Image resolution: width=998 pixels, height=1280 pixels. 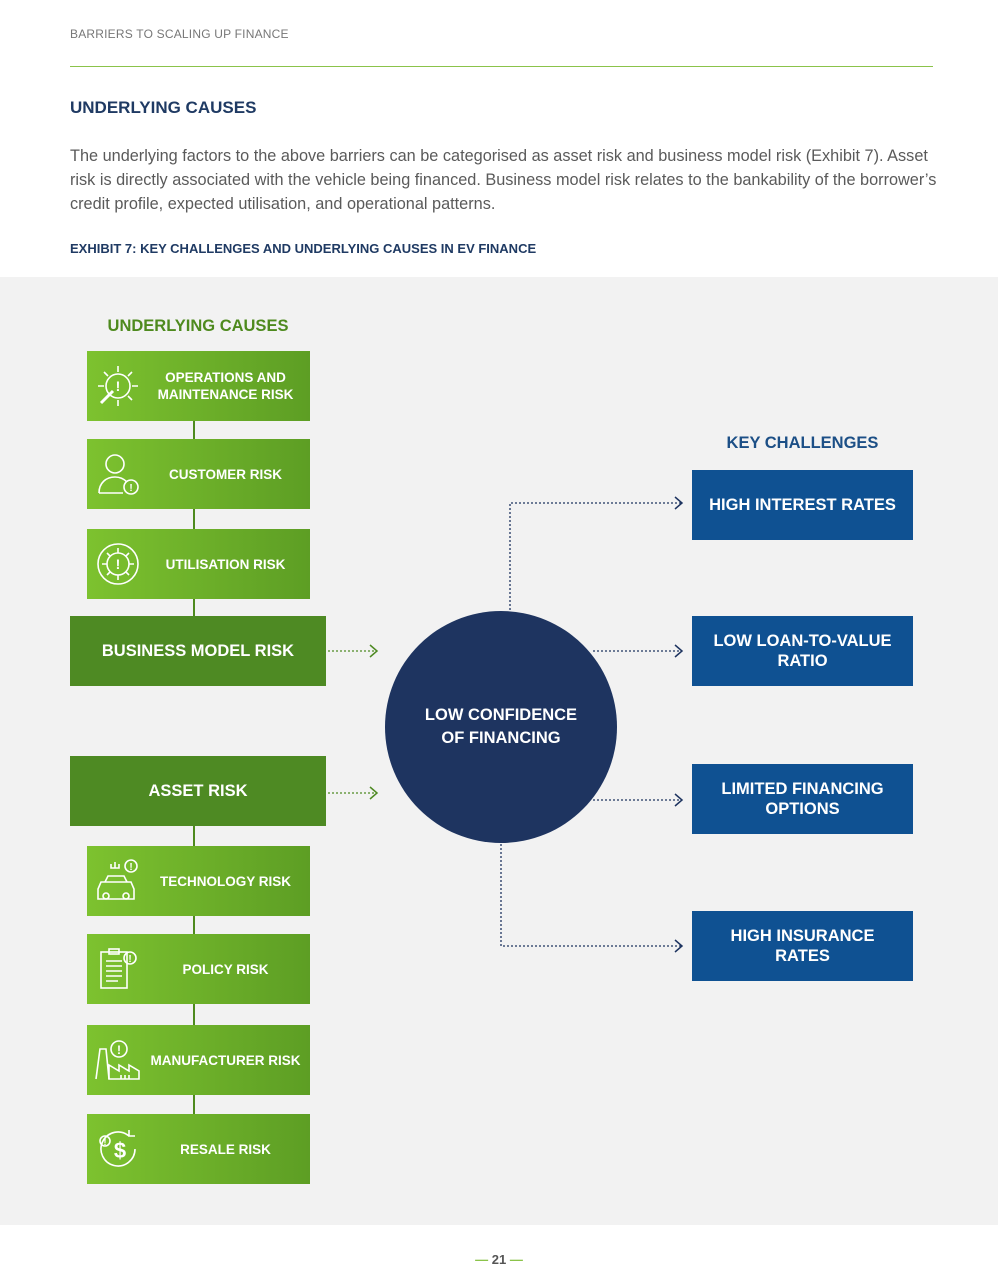 I want to click on page-number: — 21 —, so click(x=499, y=1259).